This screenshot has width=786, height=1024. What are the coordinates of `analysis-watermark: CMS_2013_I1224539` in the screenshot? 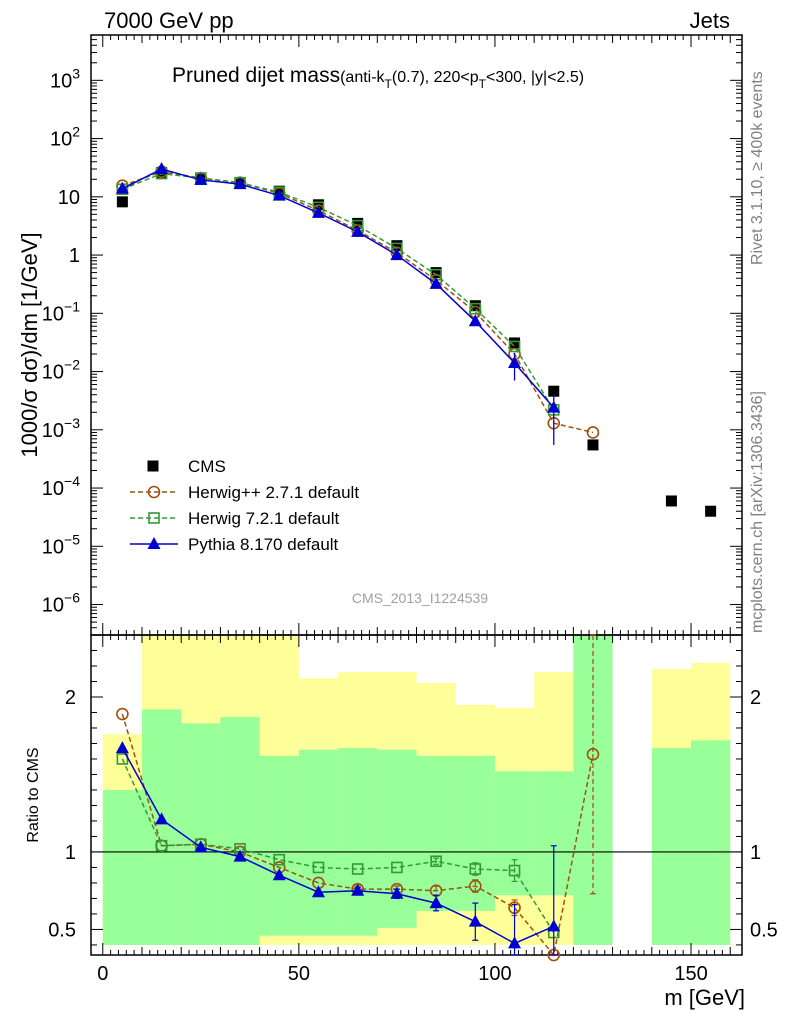 It's located at (420, 598).